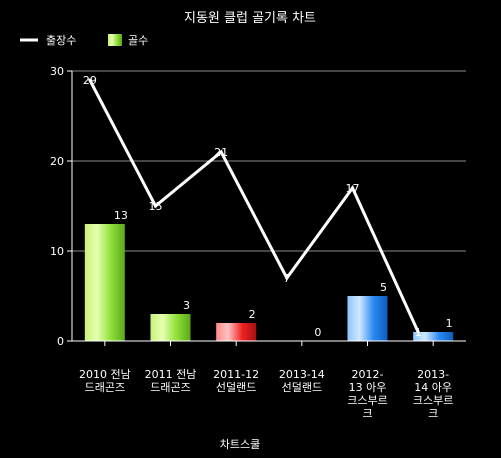 The width and height of the screenshot is (501, 458). I want to click on legend-item-bar: 골수, so click(128, 40).